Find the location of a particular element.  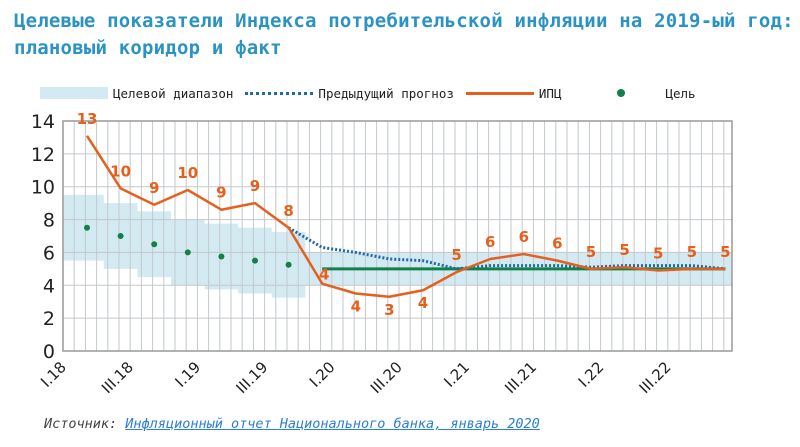

y-tick-label: 12 is located at coordinates (43, 155).